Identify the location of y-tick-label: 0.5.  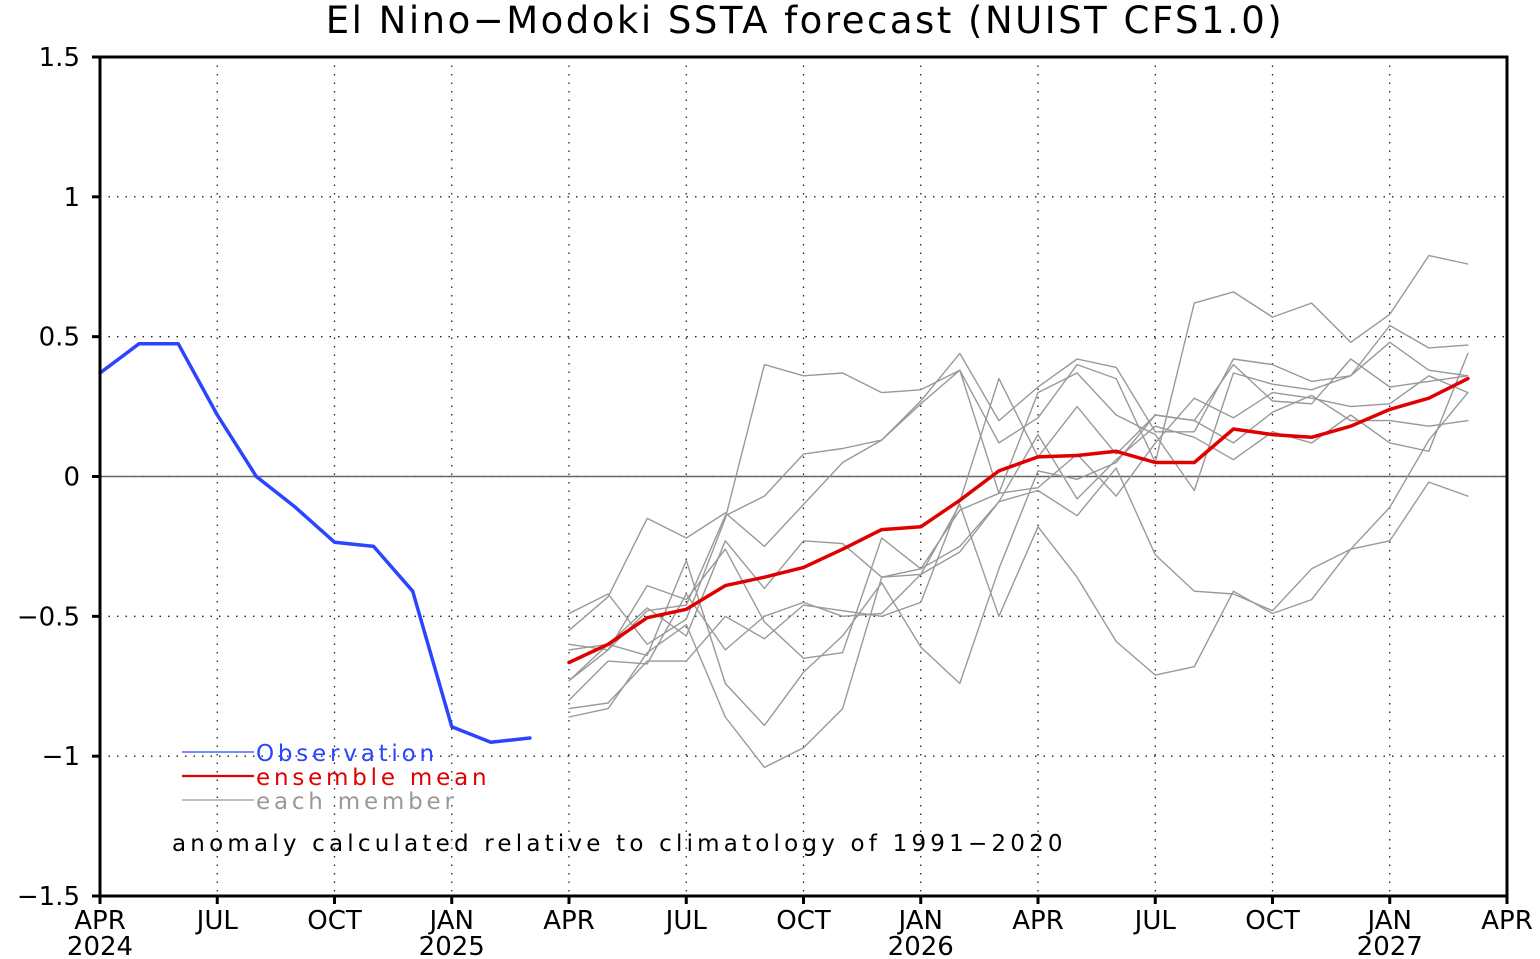
(59, 338).